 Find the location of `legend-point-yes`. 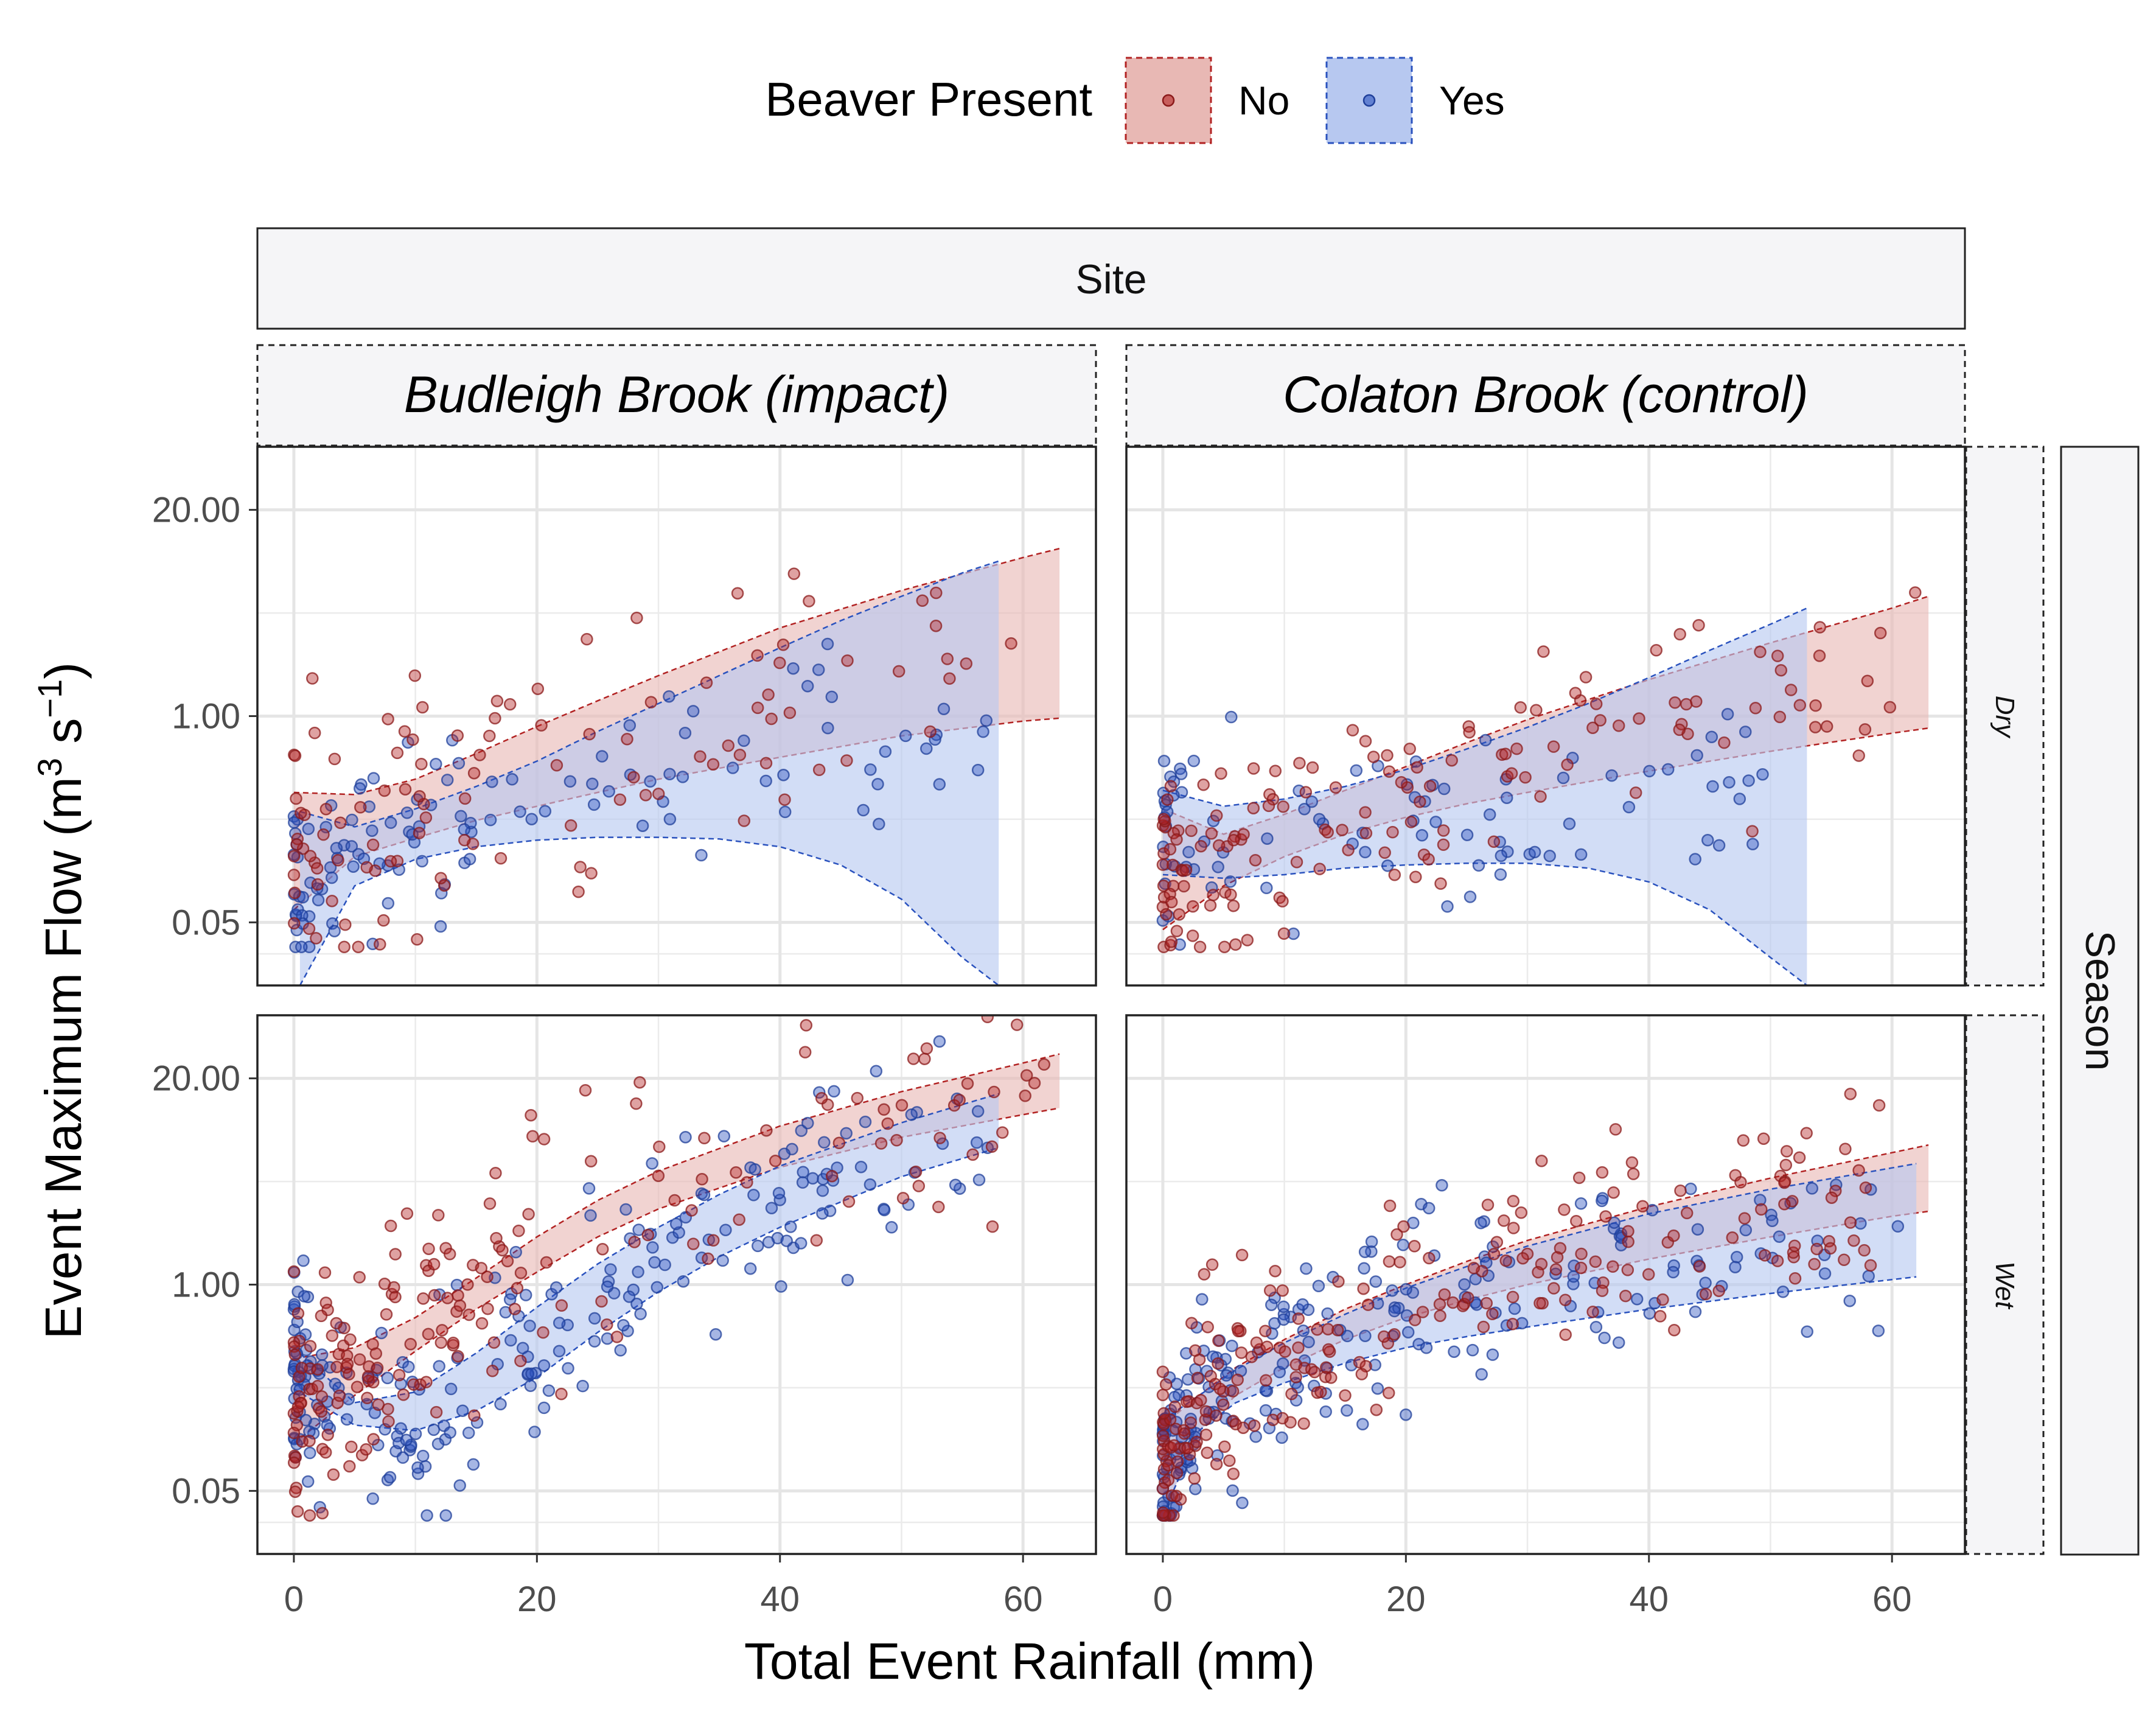

legend-point-yes is located at coordinates (1369, 100).